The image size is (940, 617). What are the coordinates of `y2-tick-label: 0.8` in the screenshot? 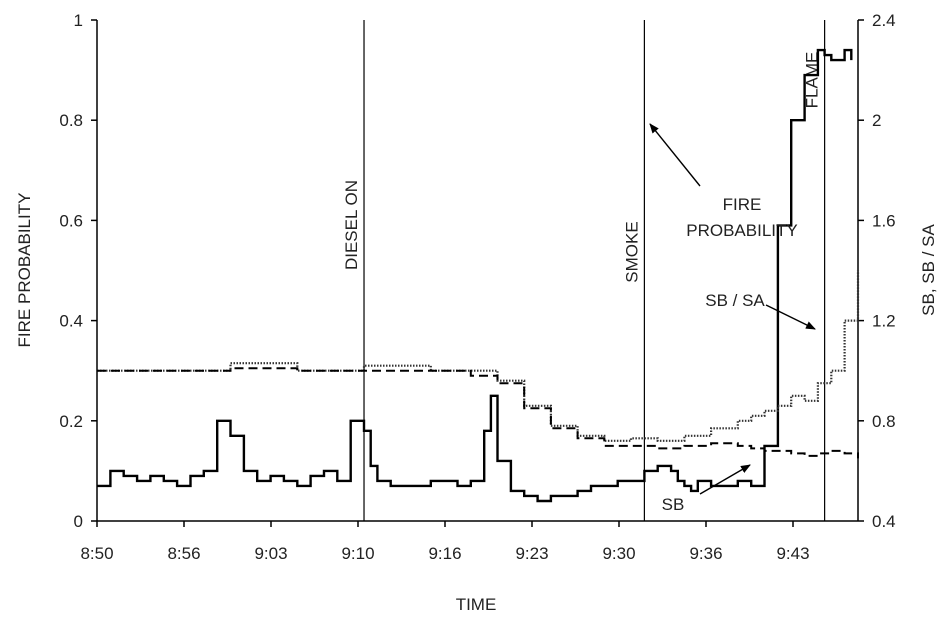 It's located at (884, 421).